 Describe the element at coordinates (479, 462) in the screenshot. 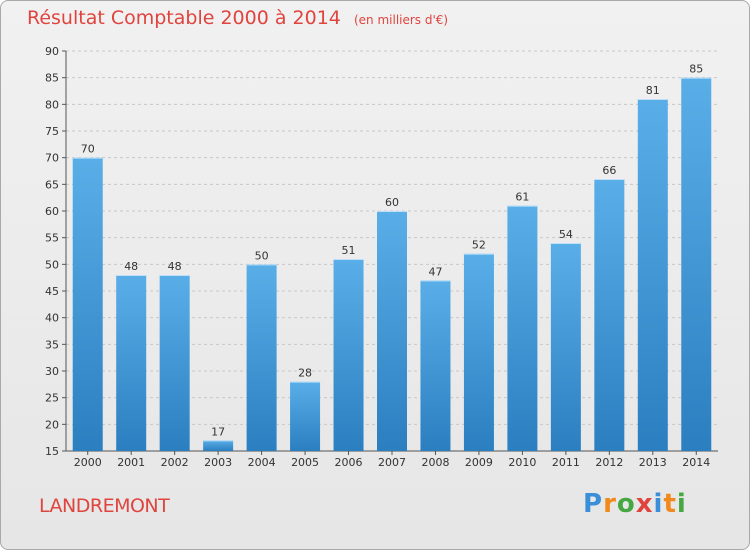

I see `x-tick-label: 2009` at that location.